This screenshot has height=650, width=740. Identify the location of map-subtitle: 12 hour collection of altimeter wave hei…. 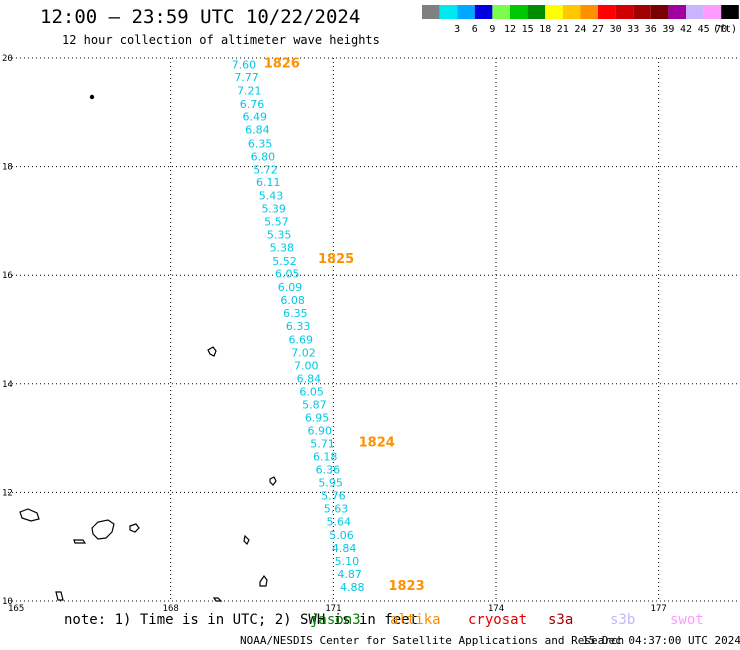
(221, 40).